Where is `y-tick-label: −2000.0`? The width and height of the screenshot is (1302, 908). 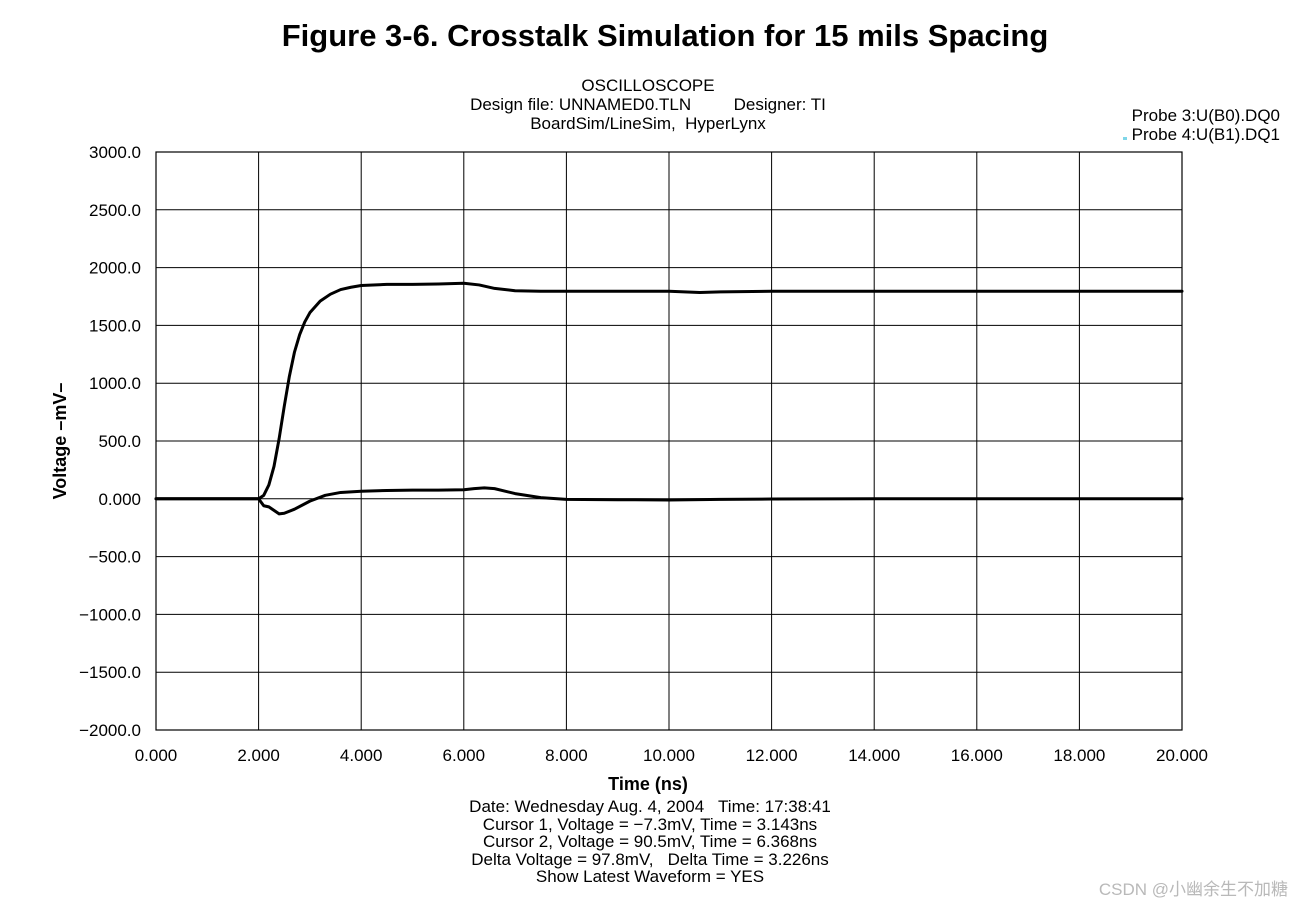
y-tick-label: −2000.0 is located at coordinates (110, 730).